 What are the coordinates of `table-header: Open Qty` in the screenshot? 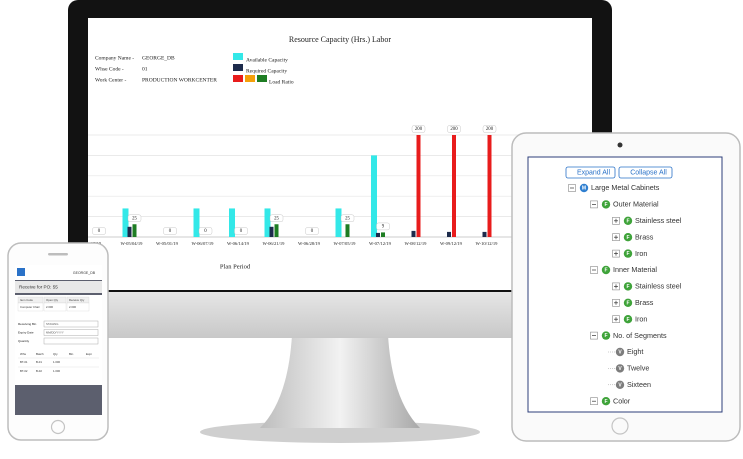 It's located at (52, 300).